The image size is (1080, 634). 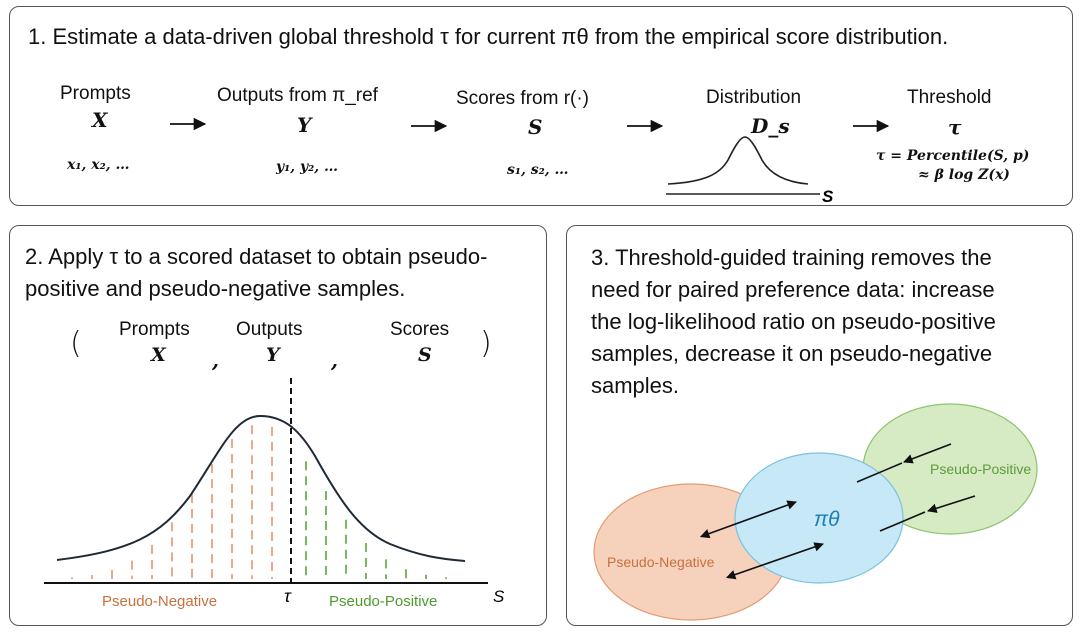 I want to click on tuple-close-paren: ), so click(x=486, y=343).